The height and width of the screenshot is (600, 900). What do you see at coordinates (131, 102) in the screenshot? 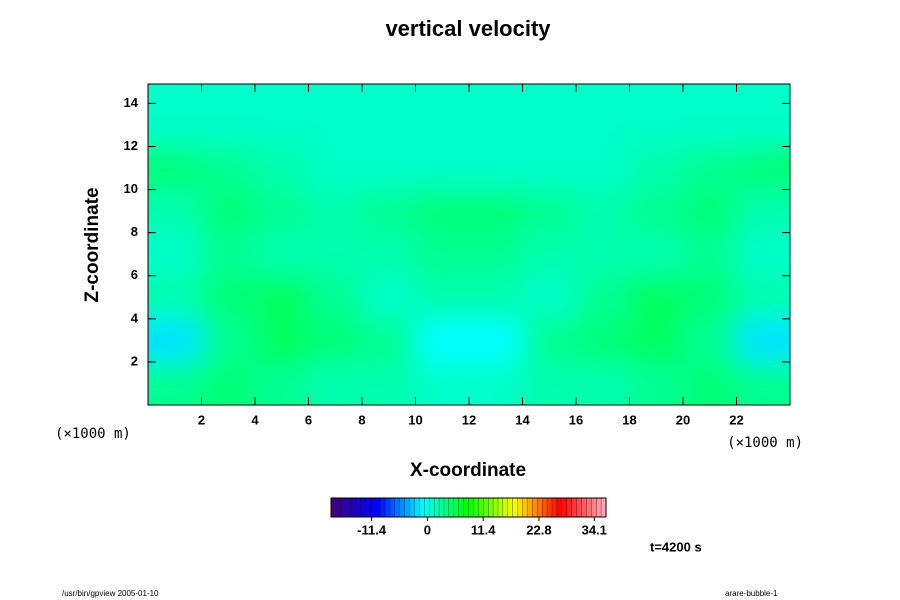
I see `y-tick-label: 14` at bounding box center [131, 102].